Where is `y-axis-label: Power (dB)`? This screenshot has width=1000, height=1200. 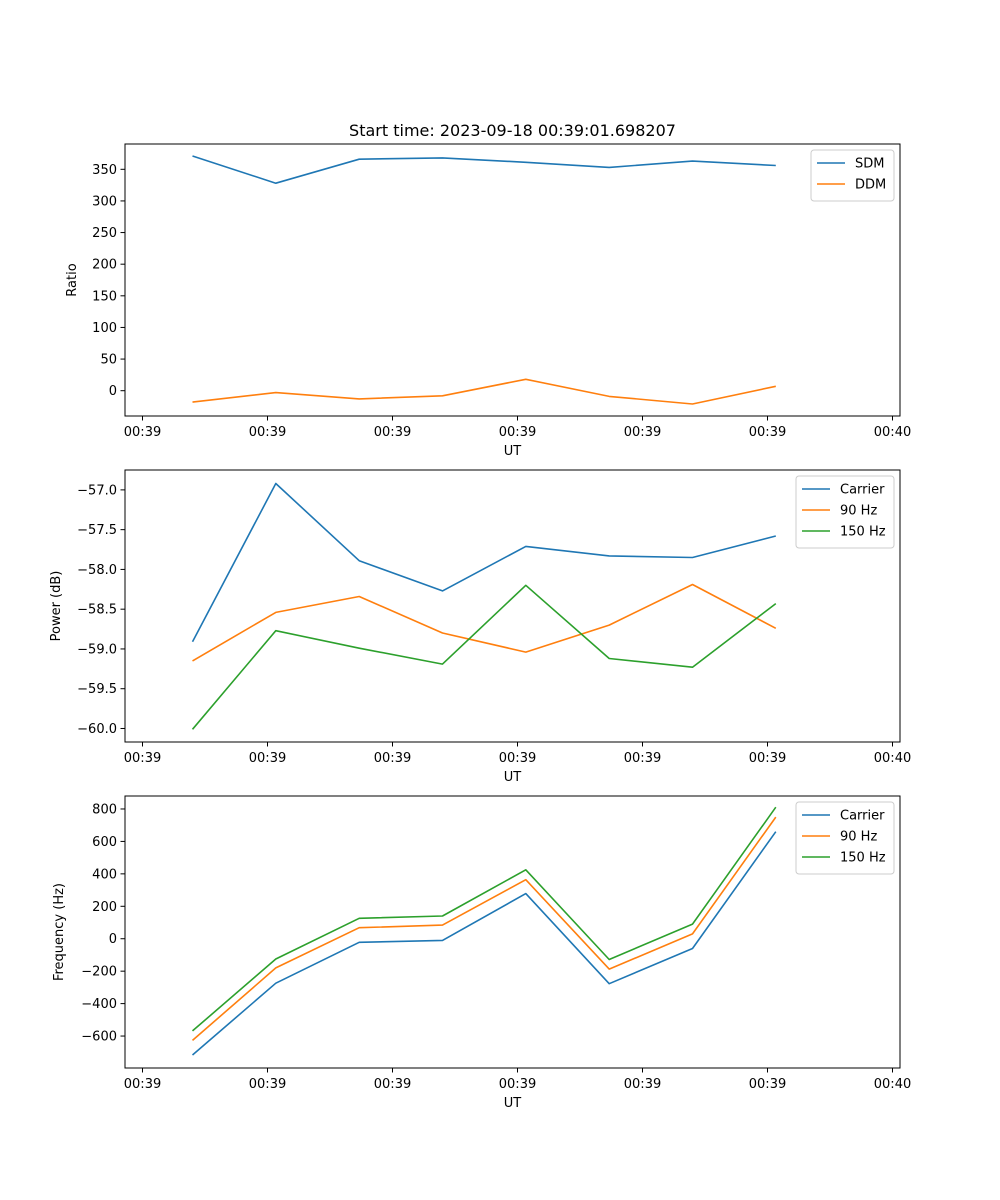 y-axis-label: Power (dB) is located at coordinates (56, 606).